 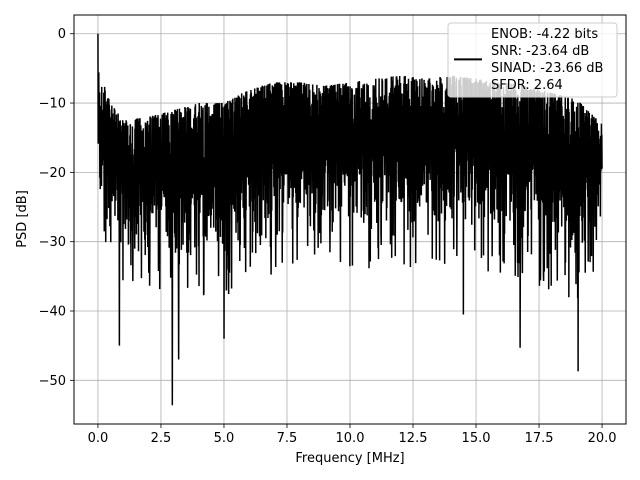 I want to click on y-tick-label: −10, so click(x=52, y=104).